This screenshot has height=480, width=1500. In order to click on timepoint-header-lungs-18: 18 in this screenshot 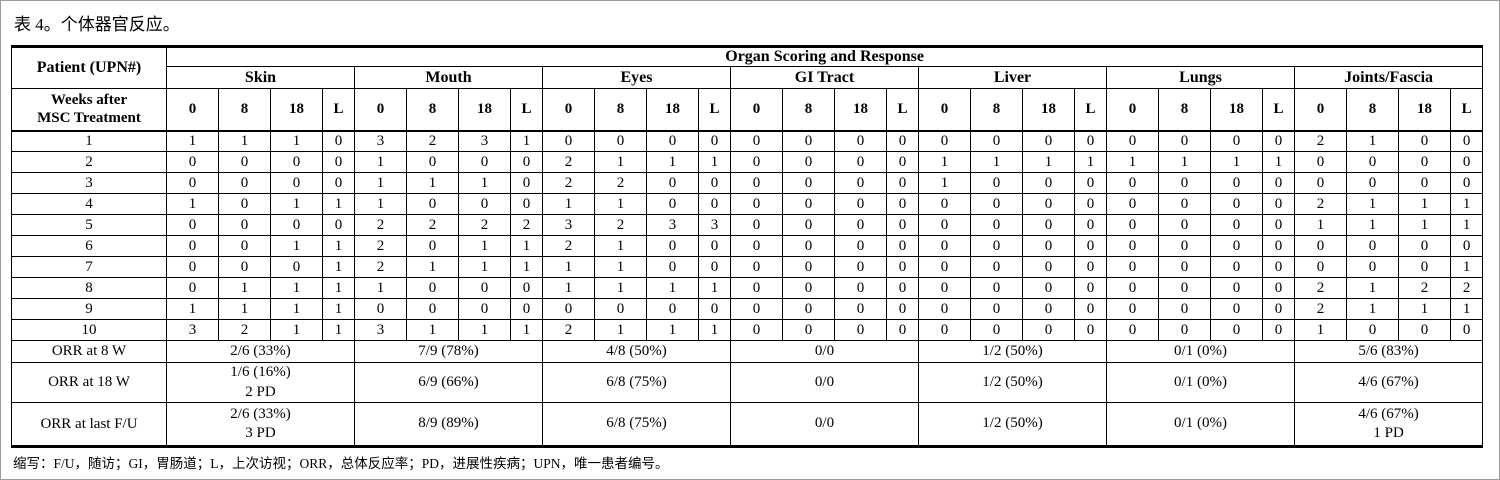, I will do `click(1236, 110)`.